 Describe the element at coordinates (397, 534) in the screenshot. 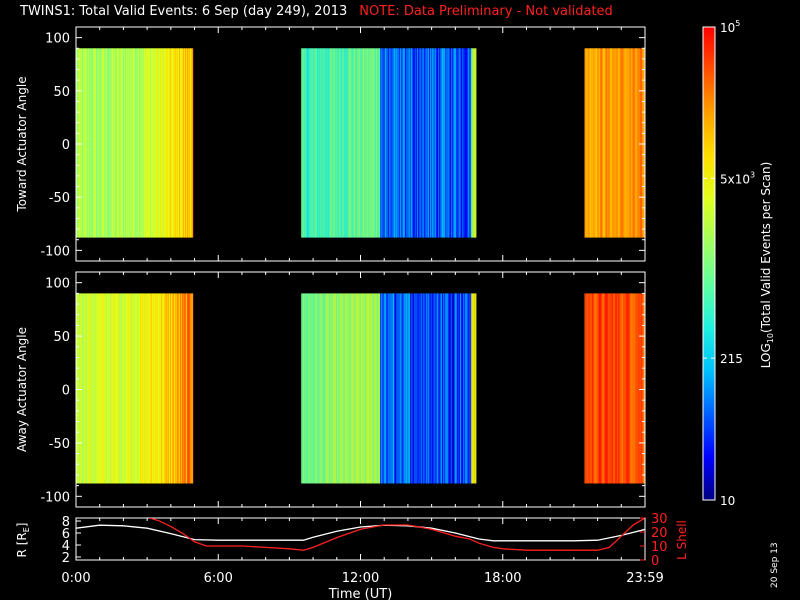

I see `l-shell-line` at that location.